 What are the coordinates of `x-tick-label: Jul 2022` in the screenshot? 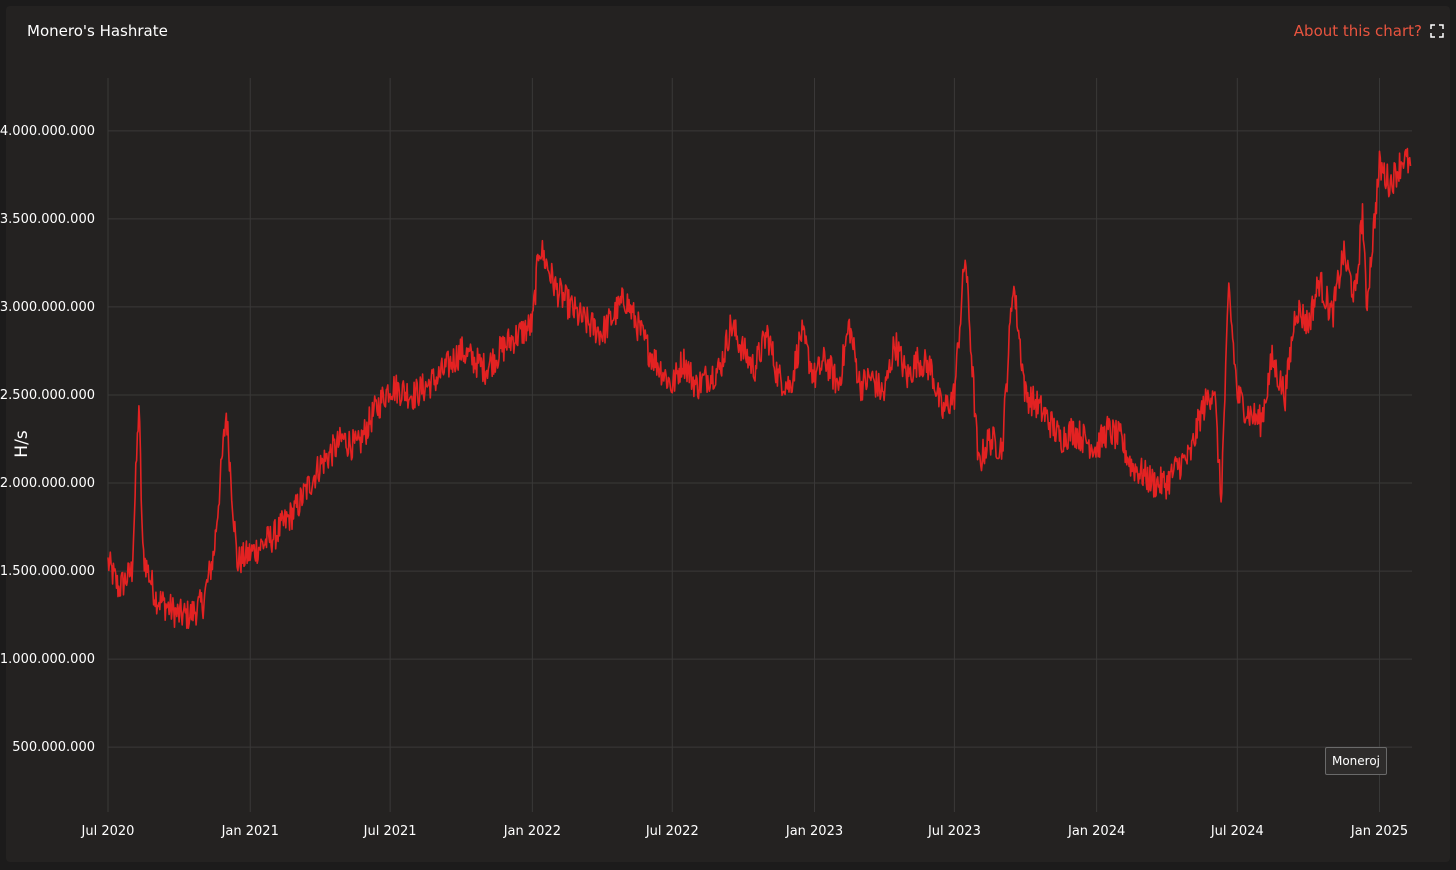 It's located at (672, 831).